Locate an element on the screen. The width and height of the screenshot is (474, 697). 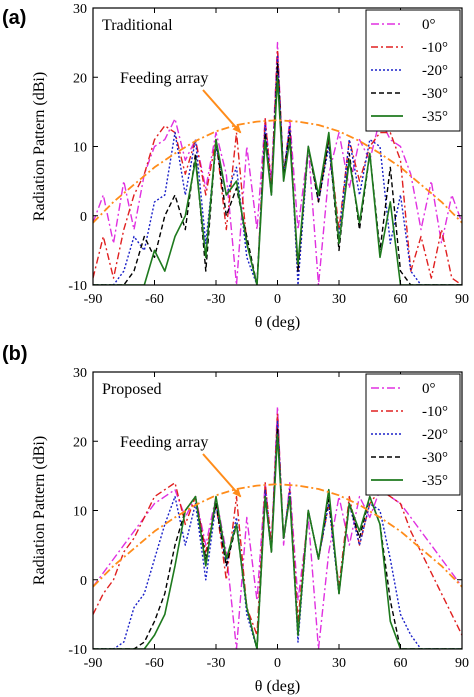
panel-title: Proposed is located at coordinates (132, 389).